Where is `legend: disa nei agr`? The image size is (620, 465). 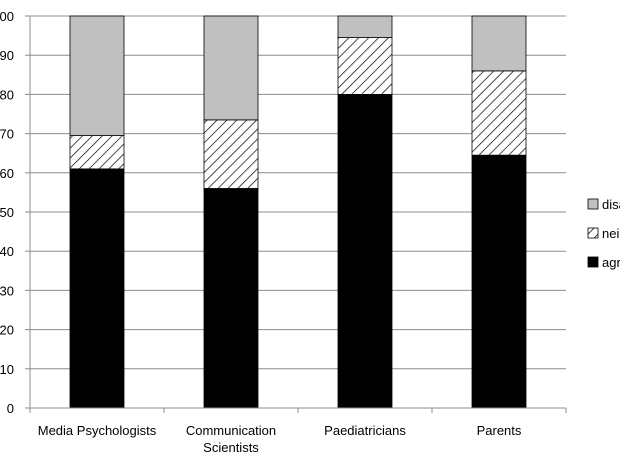
legend: disa nei agr is located at coordinates (603, 233).